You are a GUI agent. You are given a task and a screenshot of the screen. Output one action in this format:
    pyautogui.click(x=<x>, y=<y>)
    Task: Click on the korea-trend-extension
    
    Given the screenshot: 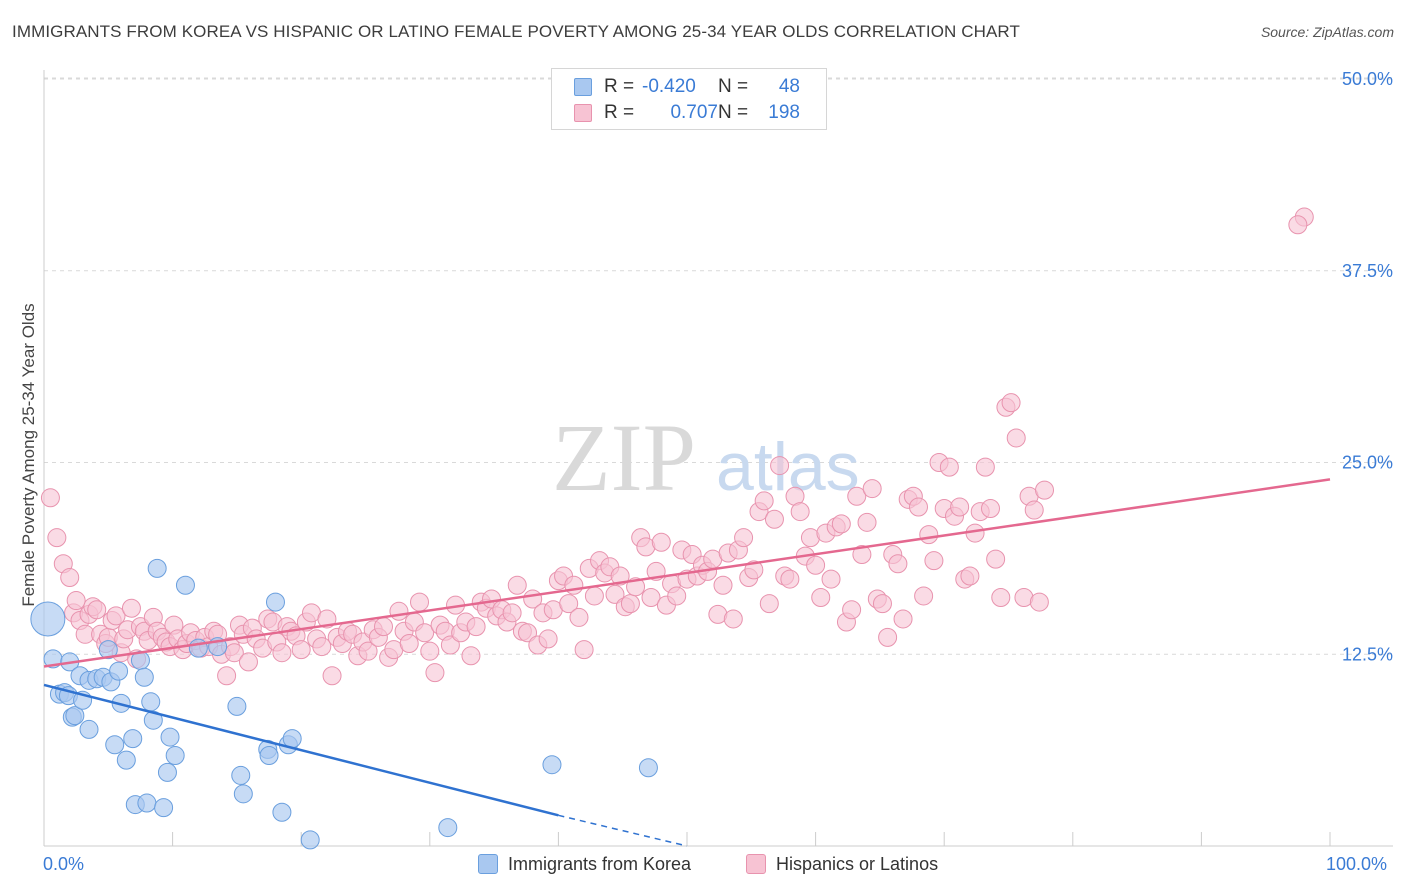 What is the action you would take?
    pyautogui.click(x=623, y=830)
    